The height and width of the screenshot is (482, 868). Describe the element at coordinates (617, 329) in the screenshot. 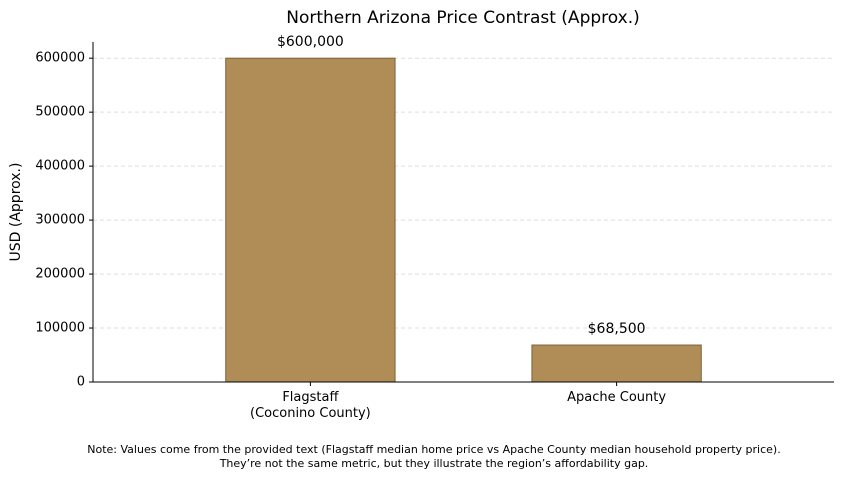

I see `value-label: $68,500` at that location.